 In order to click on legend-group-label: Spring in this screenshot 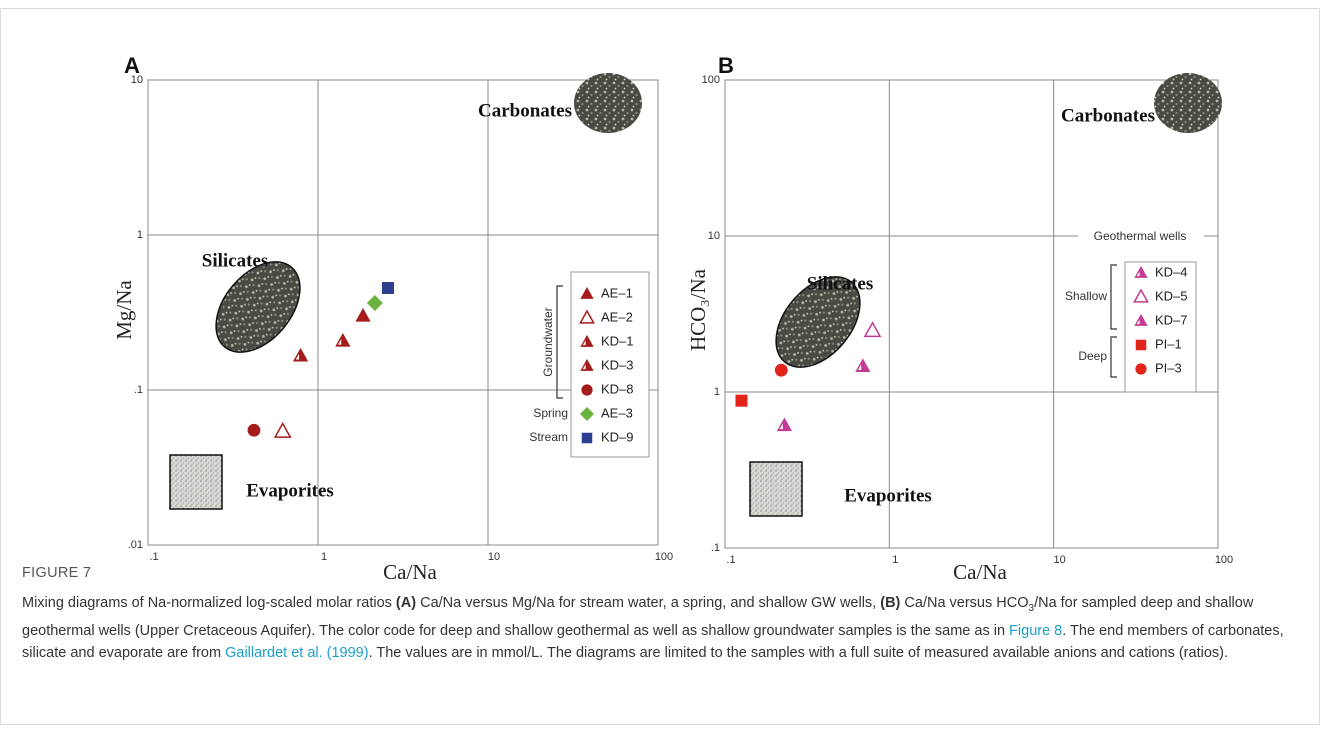, I will do `click(550, 413)`.